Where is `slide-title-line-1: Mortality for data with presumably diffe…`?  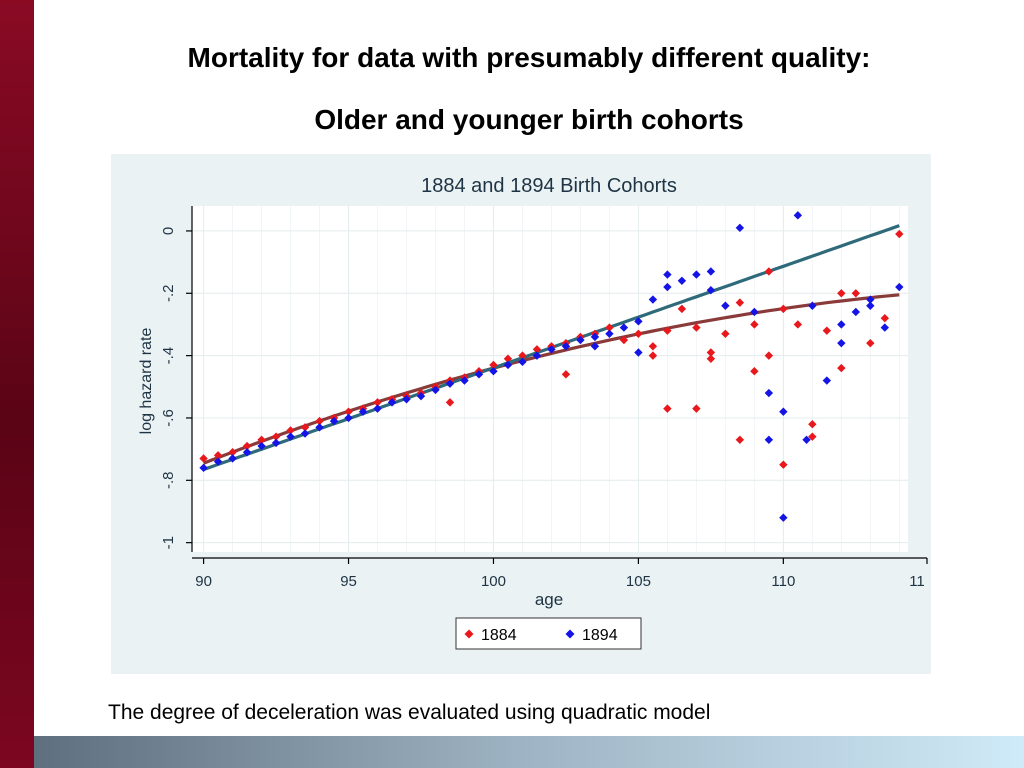 slide-title-line-1: Mortality for data with presumably diffe… is located at coordinates (529, 57).